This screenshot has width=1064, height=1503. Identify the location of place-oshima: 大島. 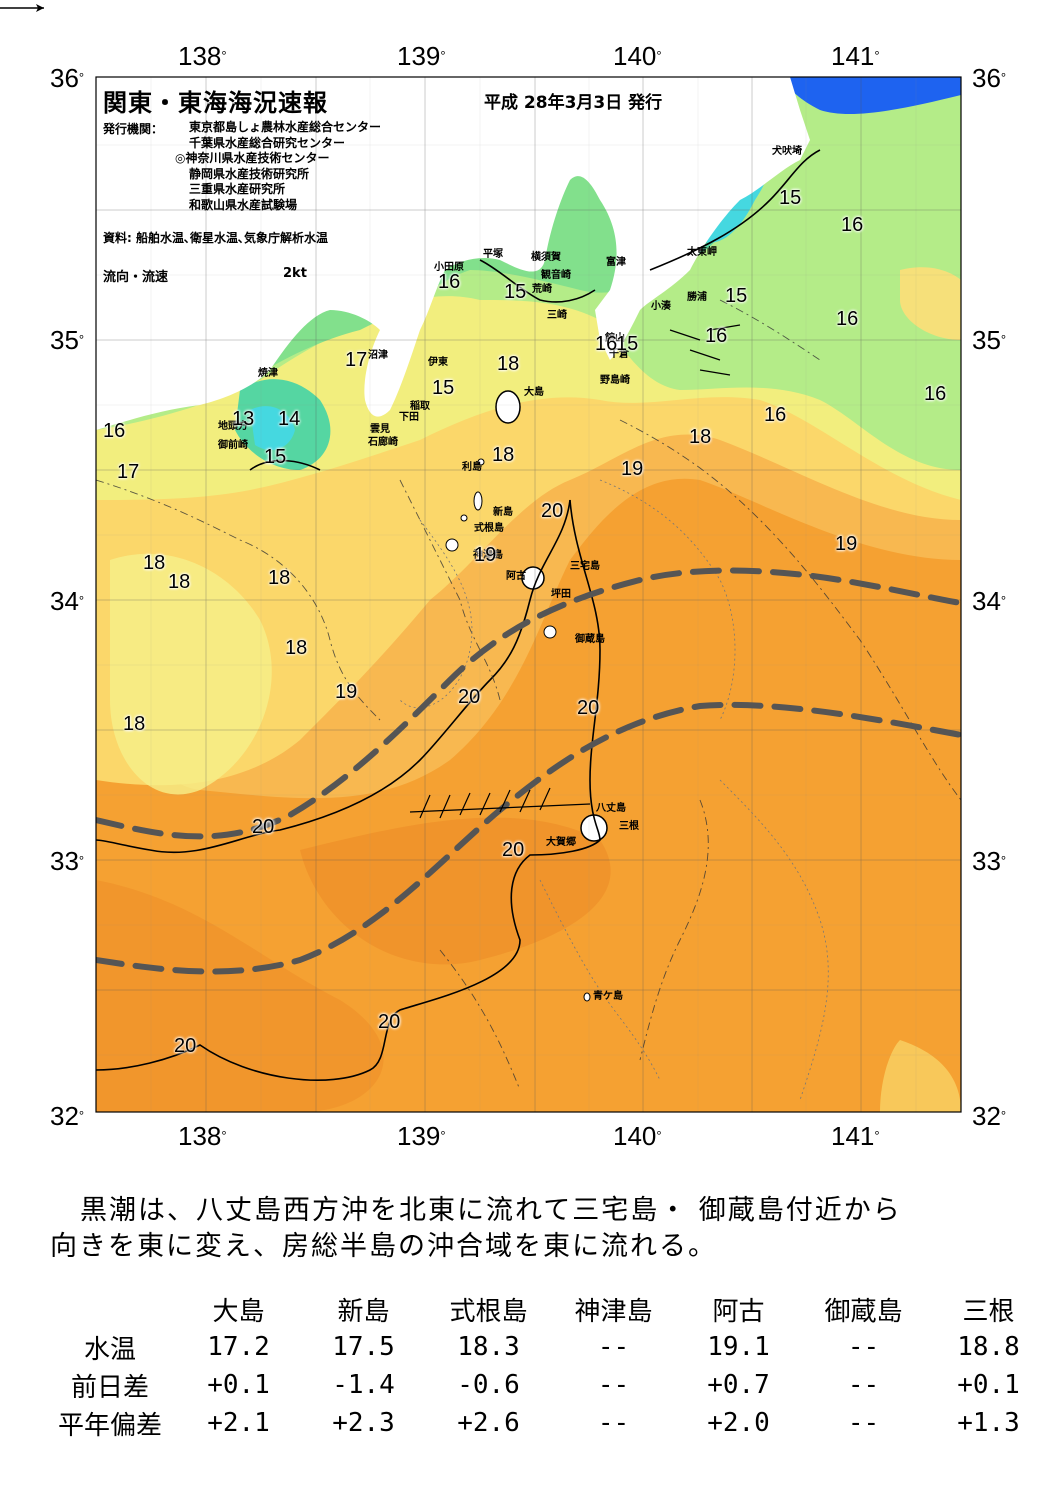
(534, 392).